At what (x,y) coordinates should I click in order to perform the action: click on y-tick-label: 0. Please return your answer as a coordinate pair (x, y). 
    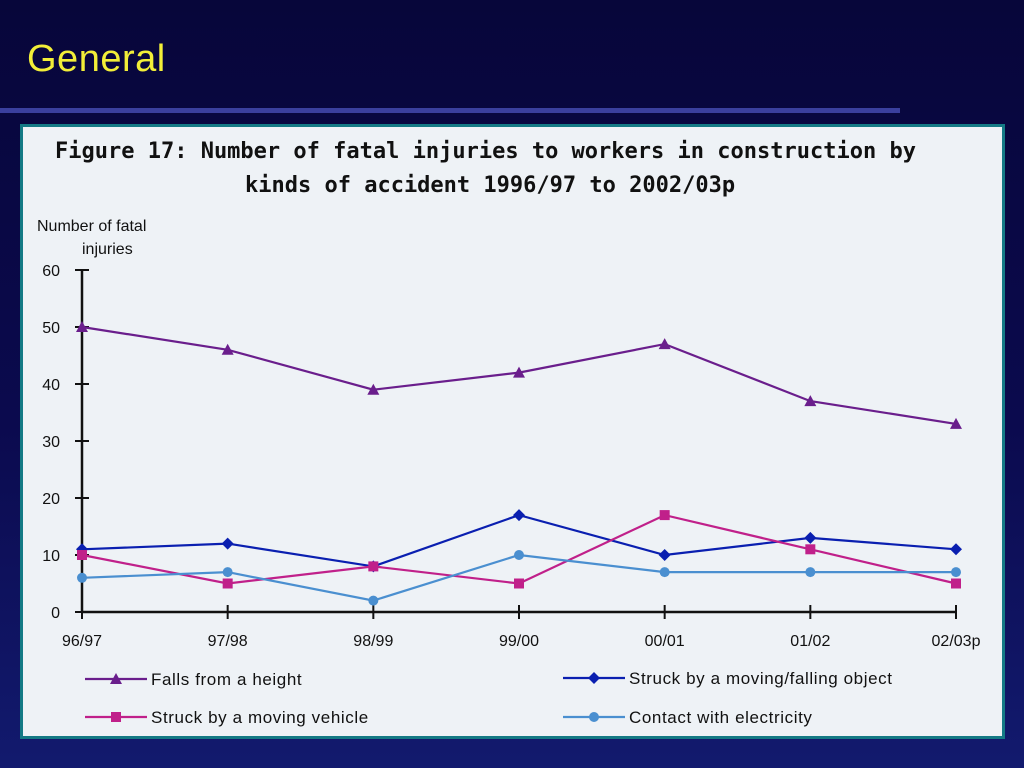
    Looking at the image, I should click on (55, 613).